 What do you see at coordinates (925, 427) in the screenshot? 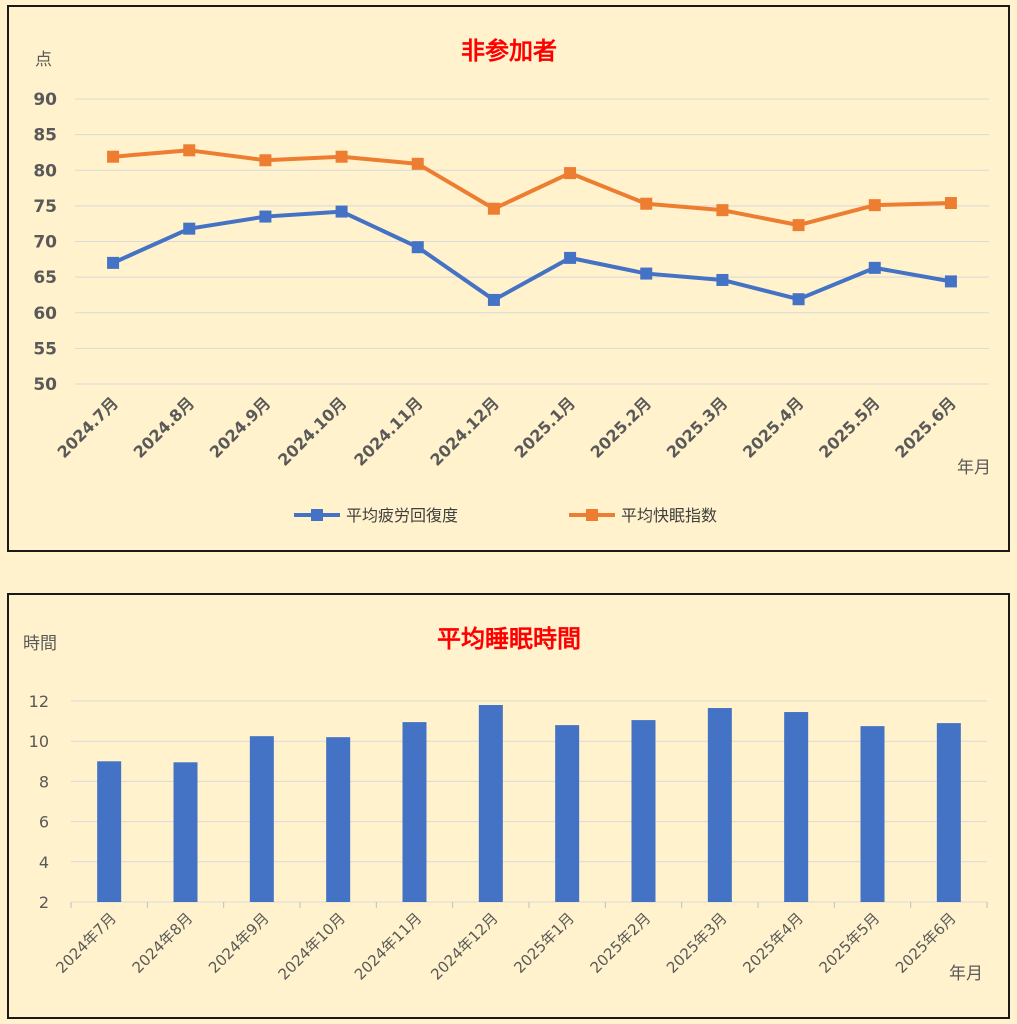
I see `x-tick-label: 2025.6月` at bounding box center [925, 427].